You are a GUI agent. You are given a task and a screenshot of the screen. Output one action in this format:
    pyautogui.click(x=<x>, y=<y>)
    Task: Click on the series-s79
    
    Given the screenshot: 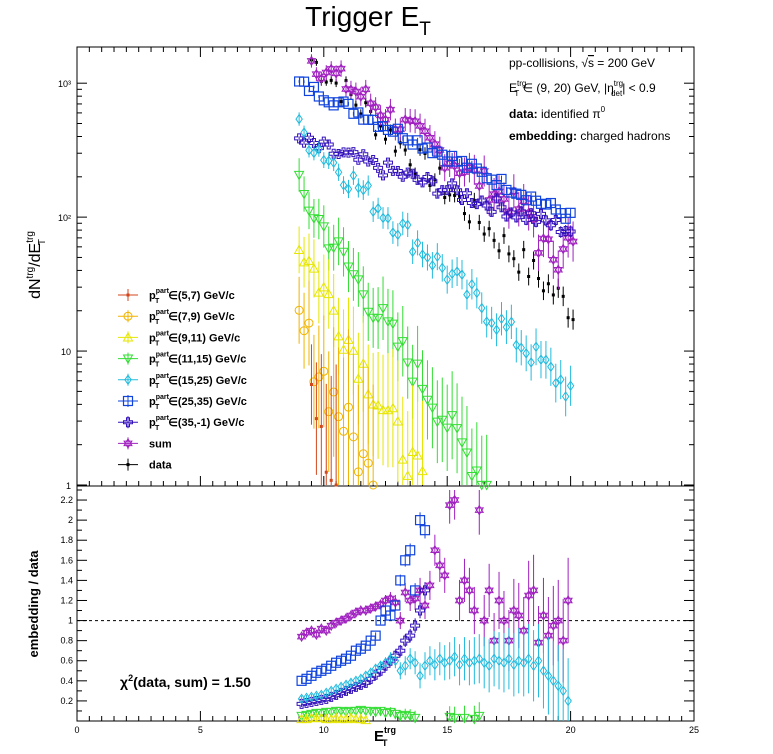 What is the action you would take?
    pyautogui.click(x=336, y=383)
    